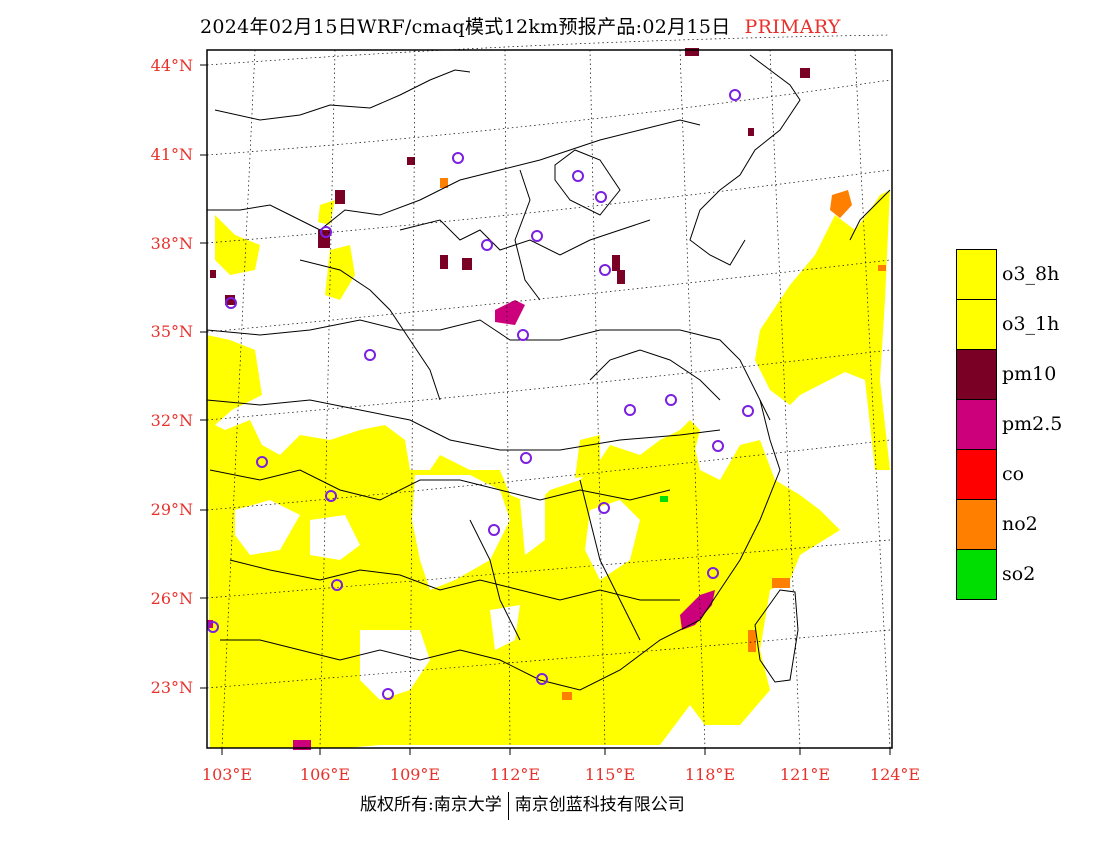 This screenshot has width=1100, height=850. I want to click on legend-label-pm25: pm2.5, so click(1032, 424).